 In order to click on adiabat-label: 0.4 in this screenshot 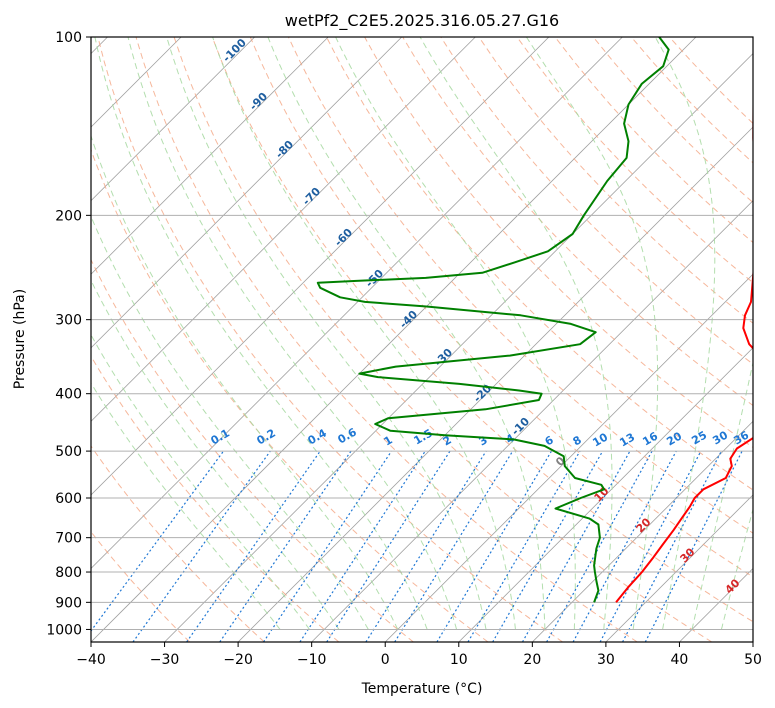, I will do `click(318, 436)`.